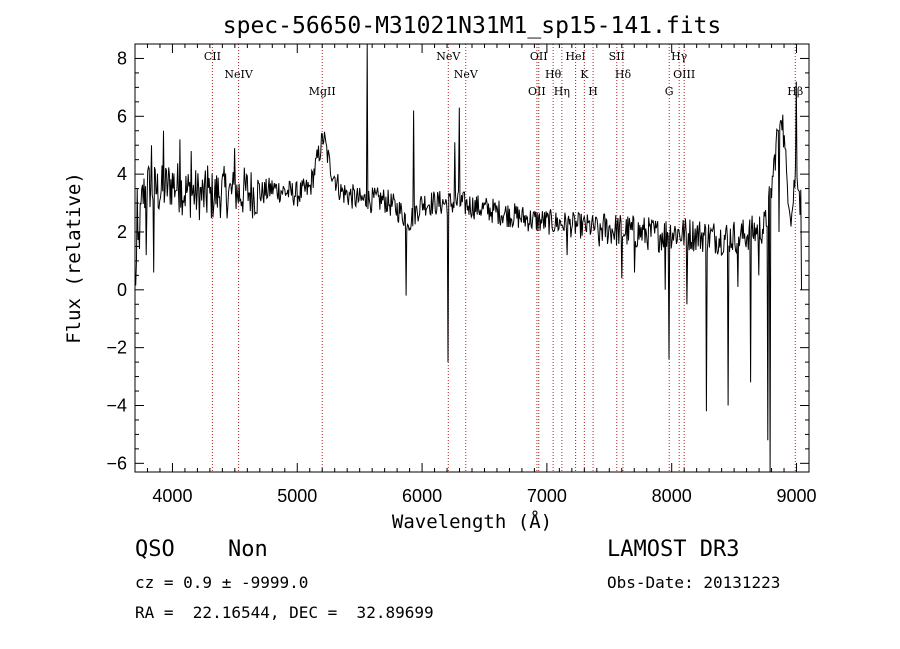 The image size is (900, 649). What do you see at coordinates (248, 549) in the screenshot?
I see `subclass-label: Non` at bounding box center [248, 549].